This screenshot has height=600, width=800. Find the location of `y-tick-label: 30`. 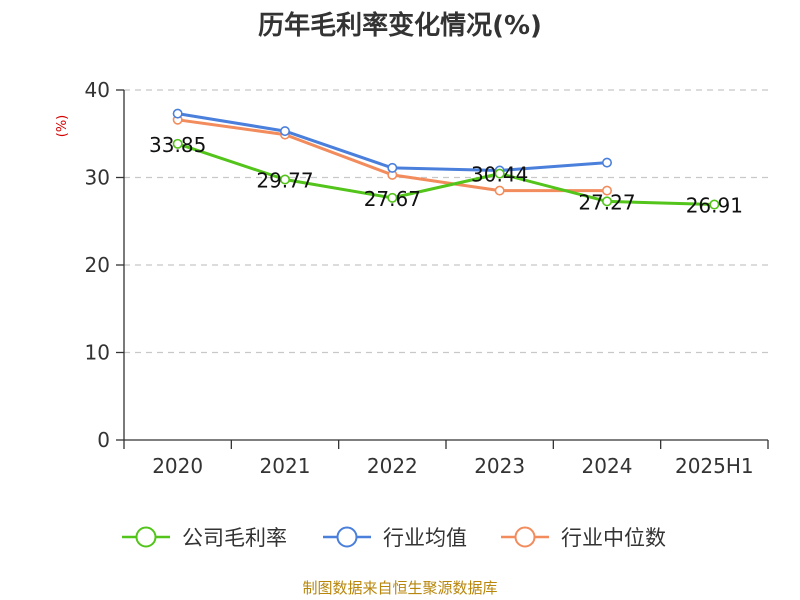

y-tick-label: 30 is located at coordinates (97, 178).